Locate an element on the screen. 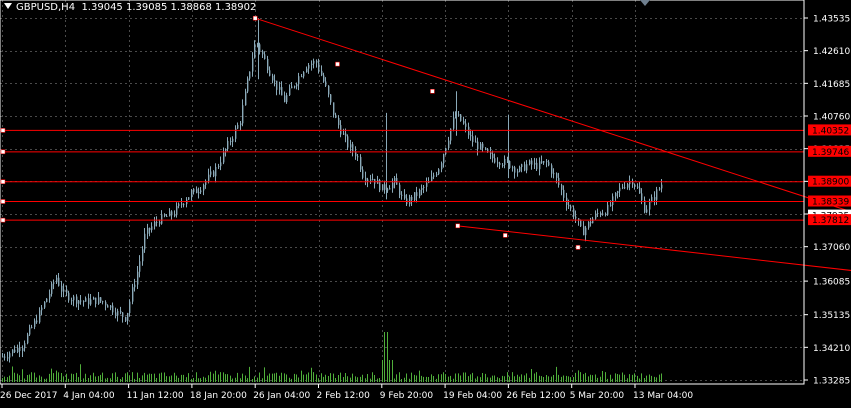 Image resolution: width=851 pixels, height=408 pixels. level-price-label: 1.39746 is located at coordinates (830, 153).